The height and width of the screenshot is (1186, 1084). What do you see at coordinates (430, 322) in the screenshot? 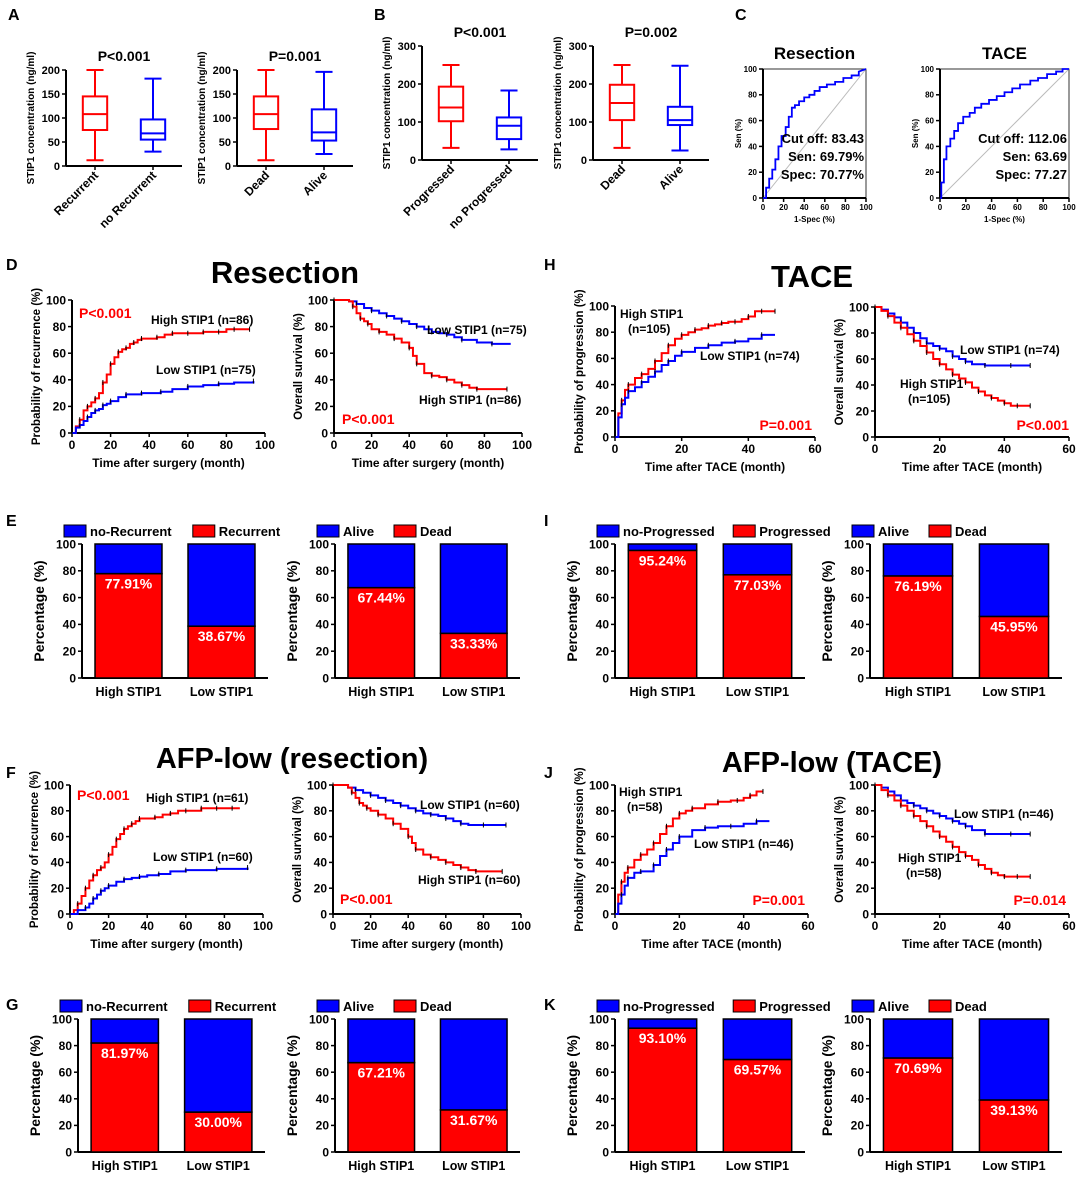
I see `km-series-low: Low STIP1 (n=75)` at bounding box center [430, 322].